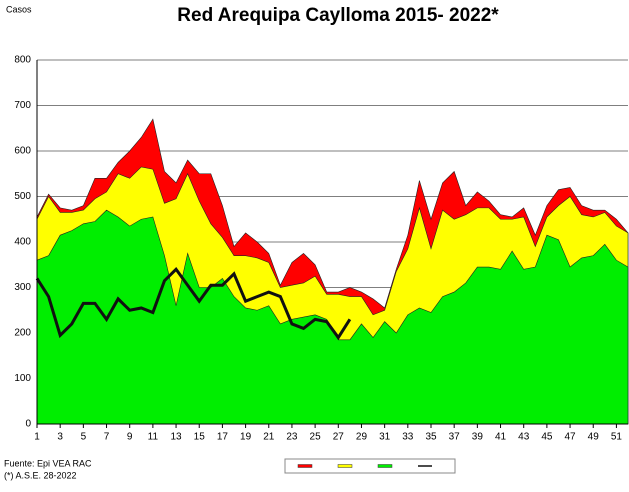 This screenshot has height=492, width=629. Describe the element at coordinates (176, 437) in the screenshot. I see `x-tick-label: 13` at that location.